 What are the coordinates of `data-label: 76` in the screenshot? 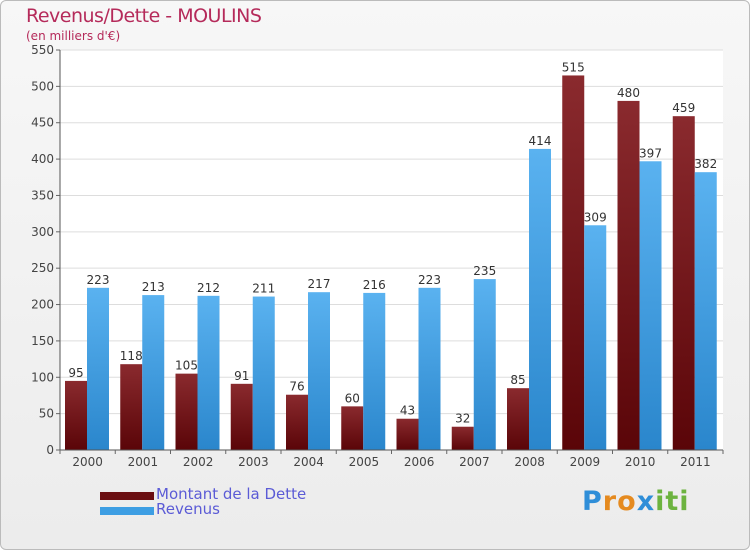 It's located at (296, 387).